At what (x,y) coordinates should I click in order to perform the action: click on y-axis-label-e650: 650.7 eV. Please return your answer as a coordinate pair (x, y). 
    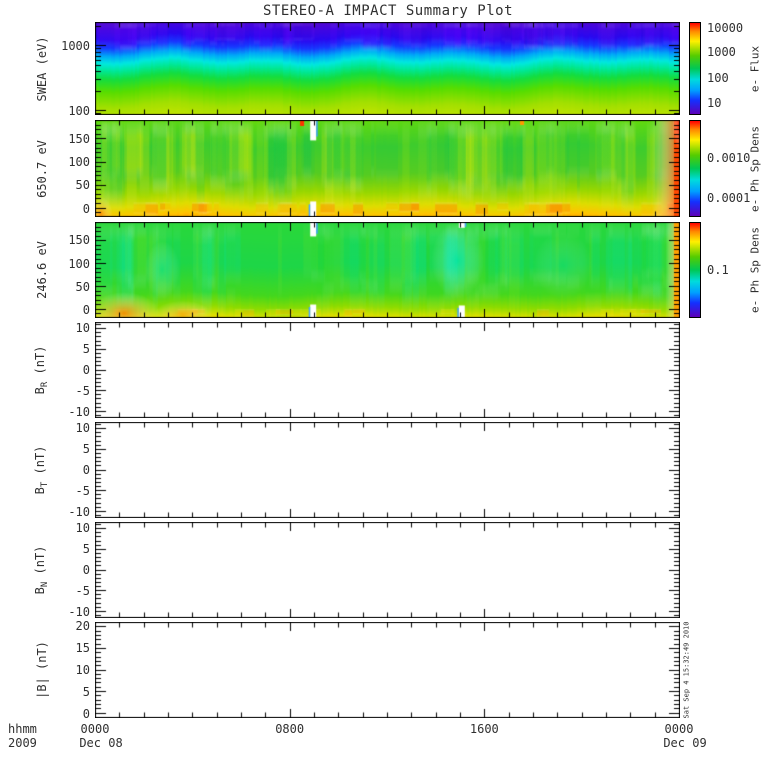
    Looking at the image, I should click on (42, 168).